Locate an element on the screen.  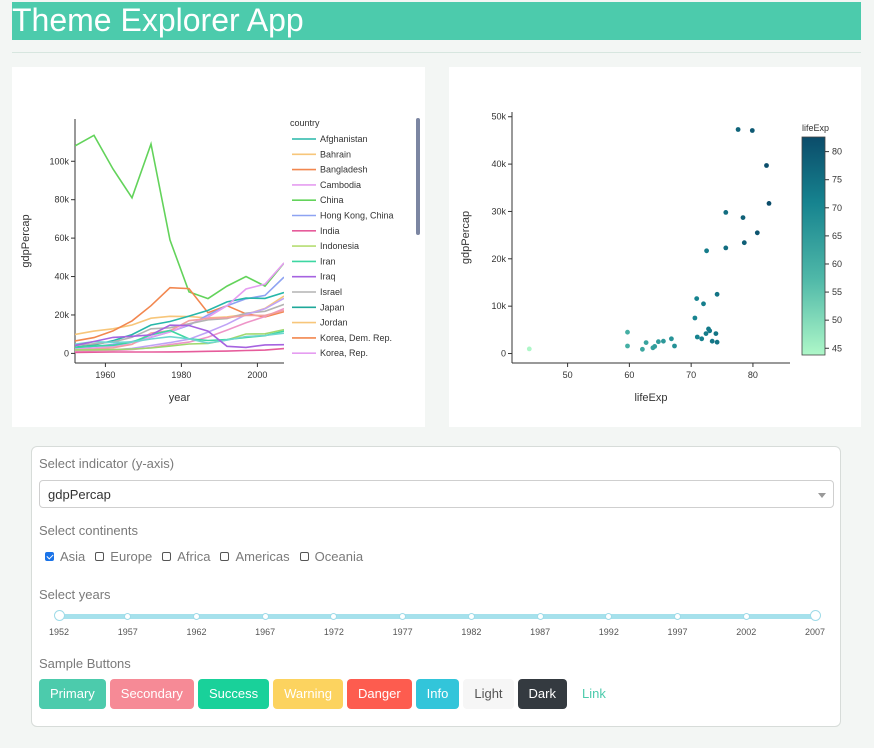
warning-button: Warning is located at coordinates (308, 694).